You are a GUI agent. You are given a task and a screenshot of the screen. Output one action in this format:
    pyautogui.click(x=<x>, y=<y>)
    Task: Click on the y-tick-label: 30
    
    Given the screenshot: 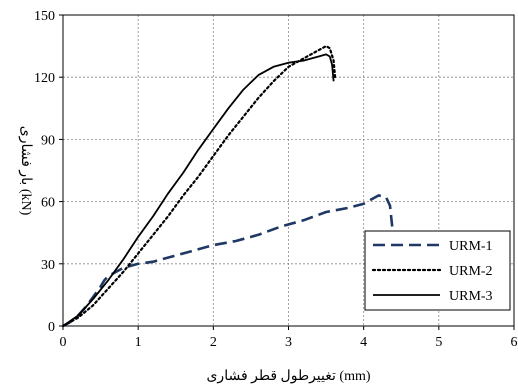 What is the action you would take?
    pyautogui.click(x=48, y=265)
    